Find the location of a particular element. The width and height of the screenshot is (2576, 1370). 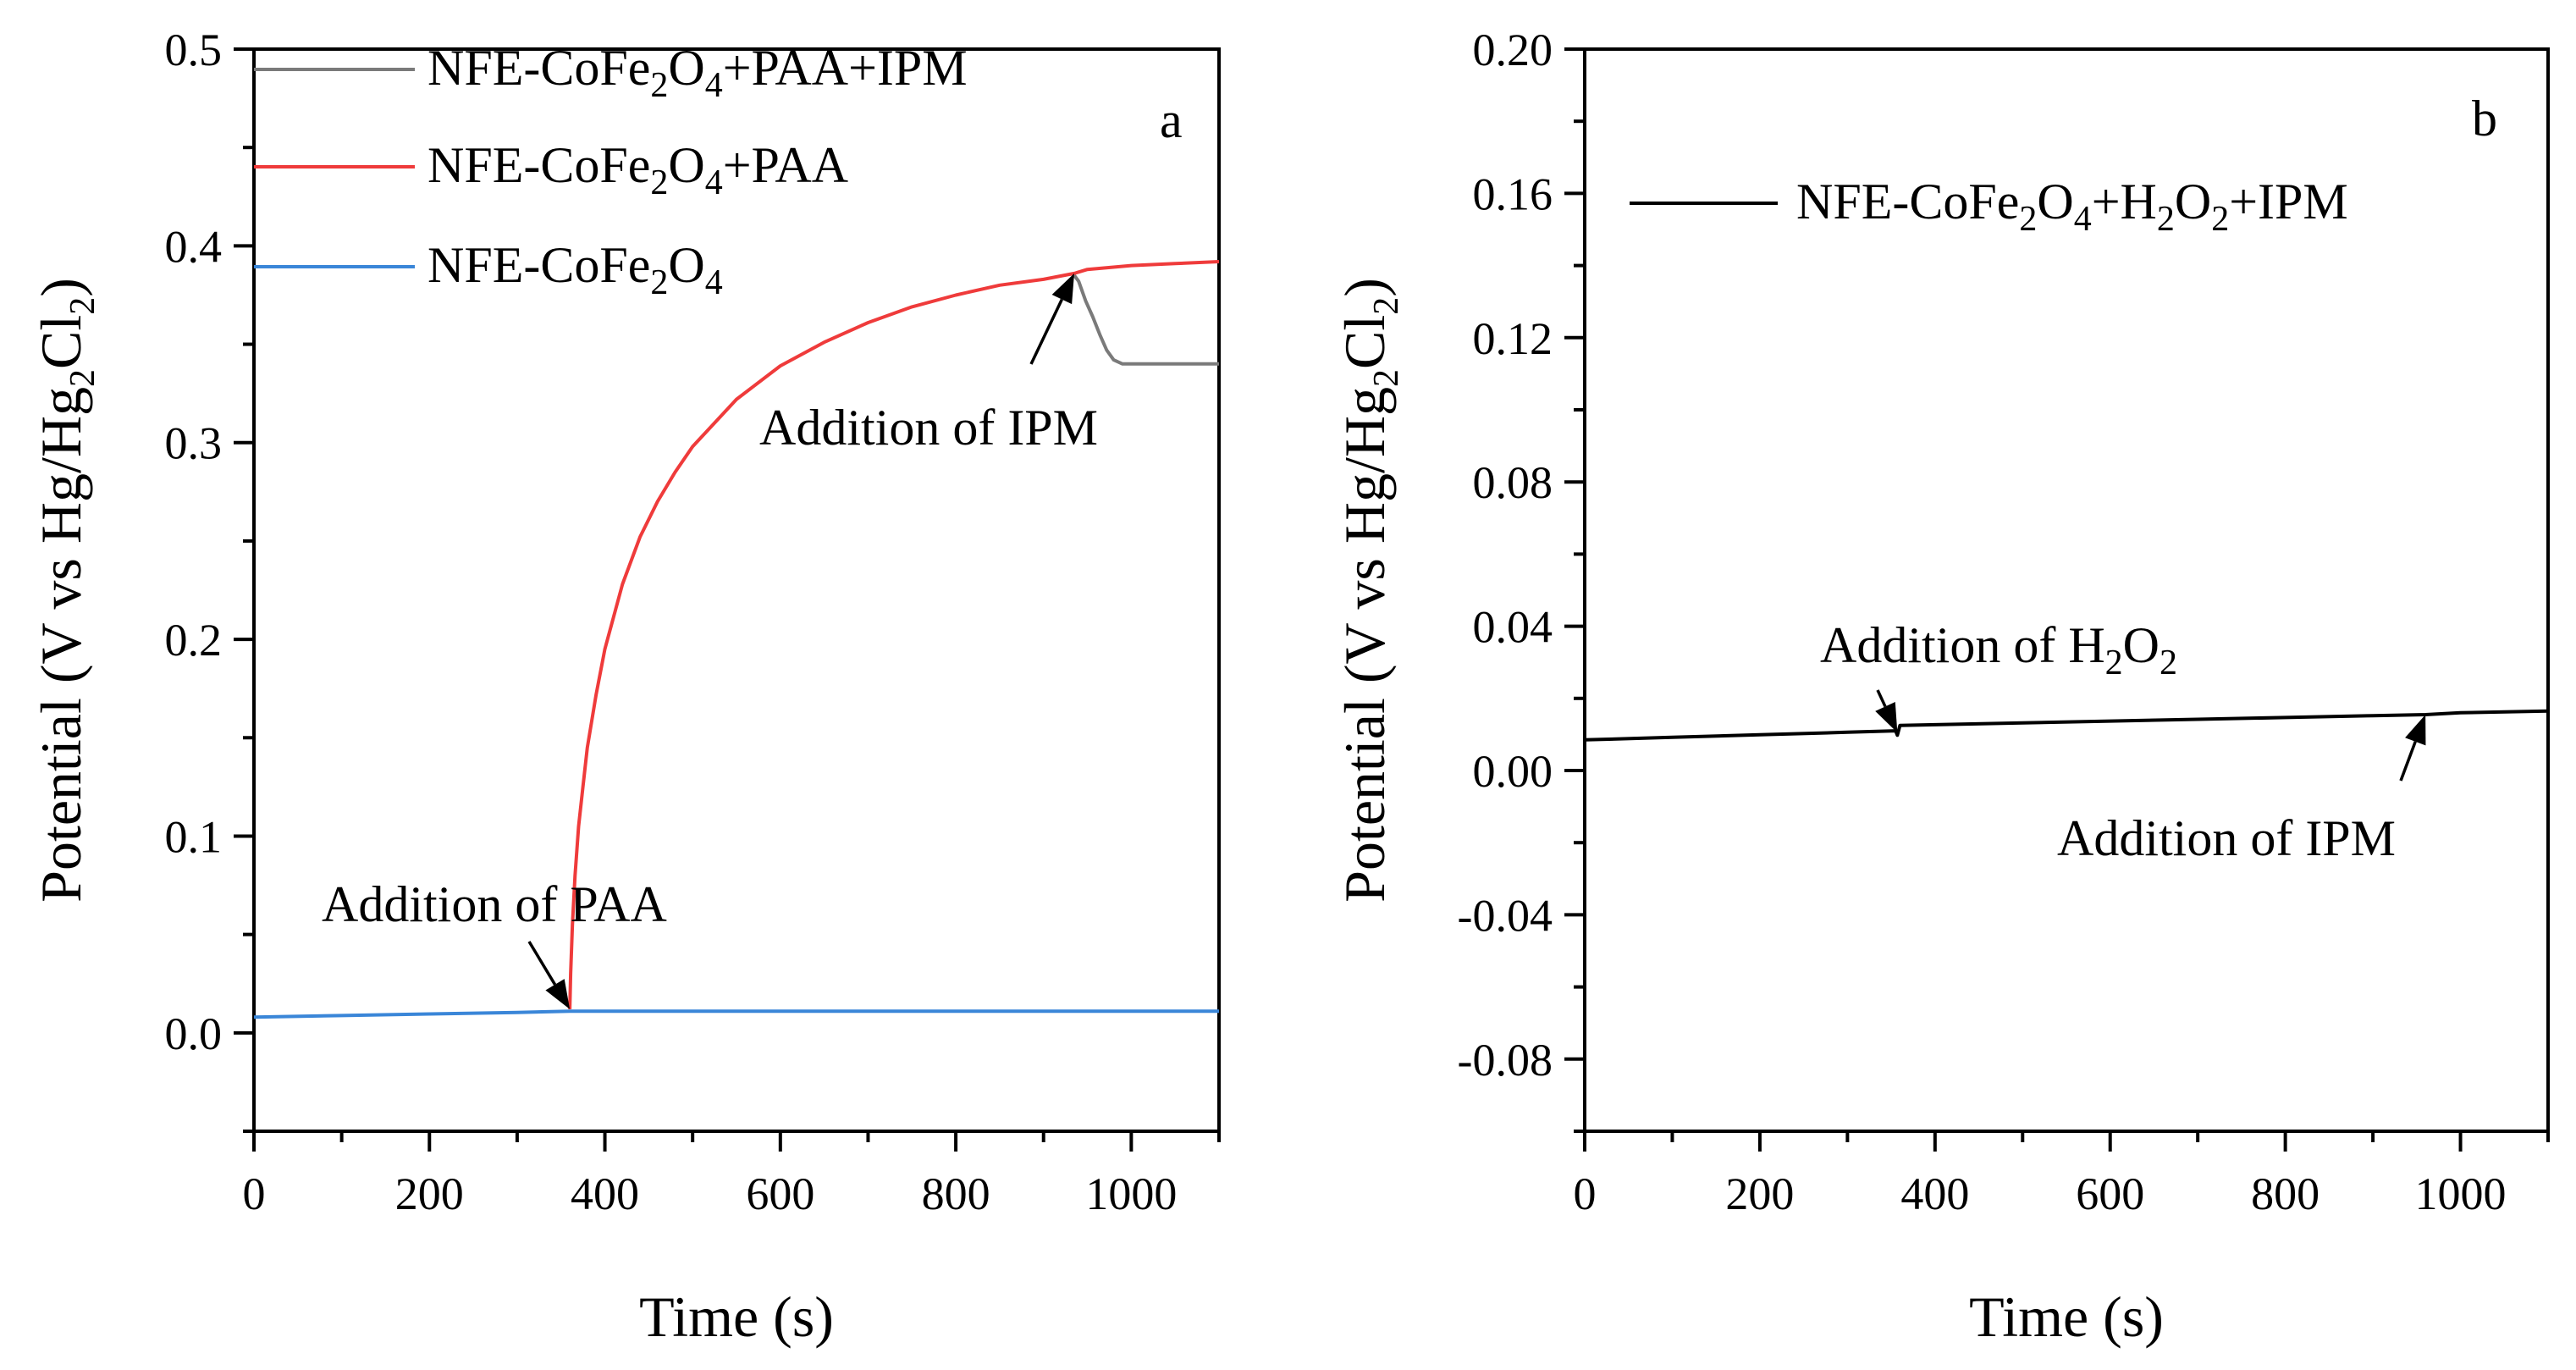

y-tick-label: -0.08 is located at coordinates (1506, 1060).